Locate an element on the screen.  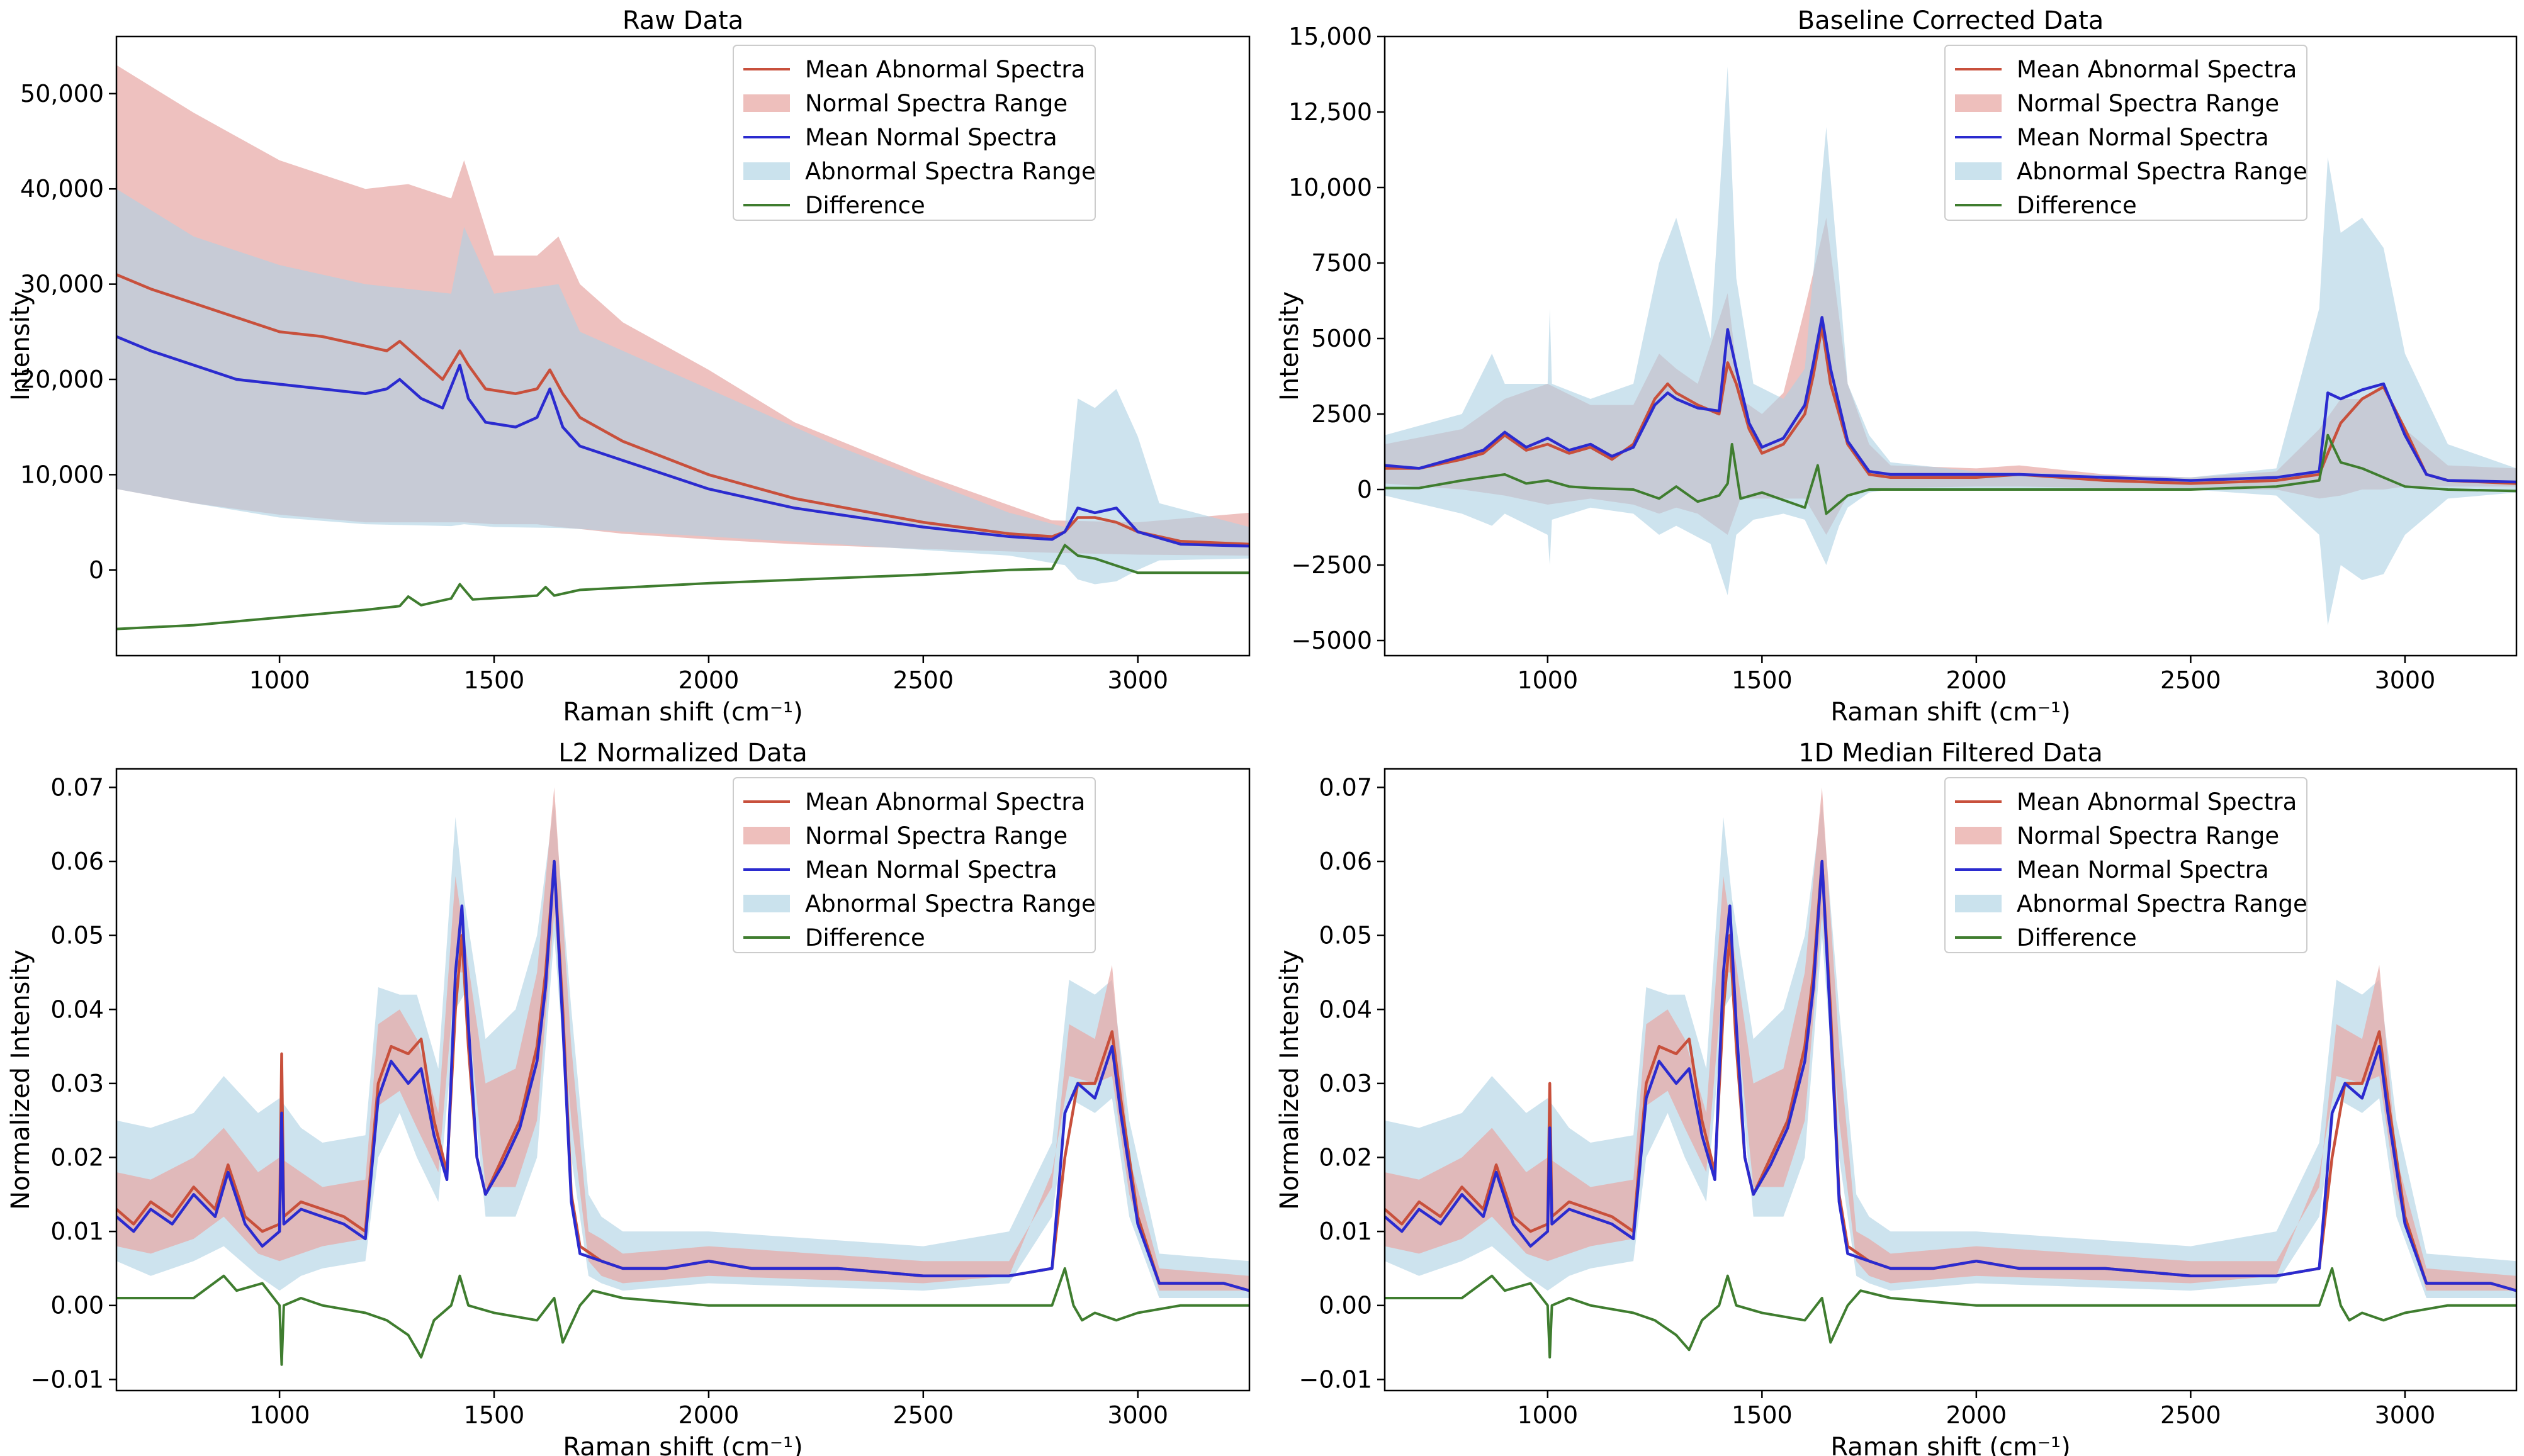
y-tick-label: −2500 is located at coordinates (1331, 565).